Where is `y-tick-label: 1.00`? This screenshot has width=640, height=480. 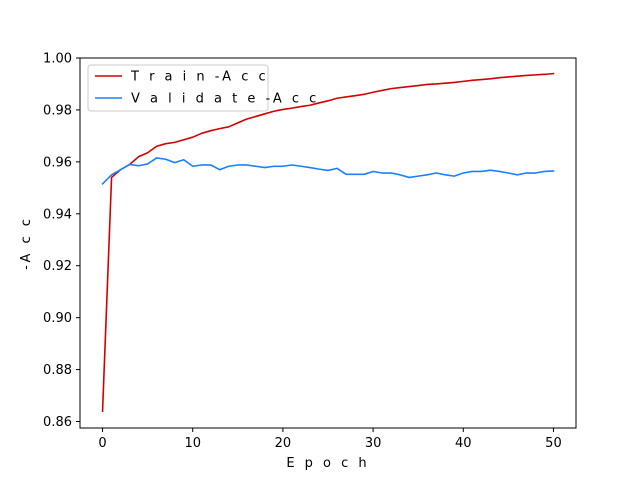
y-tick-label: 1.00 is located at coordinates (57, 59).